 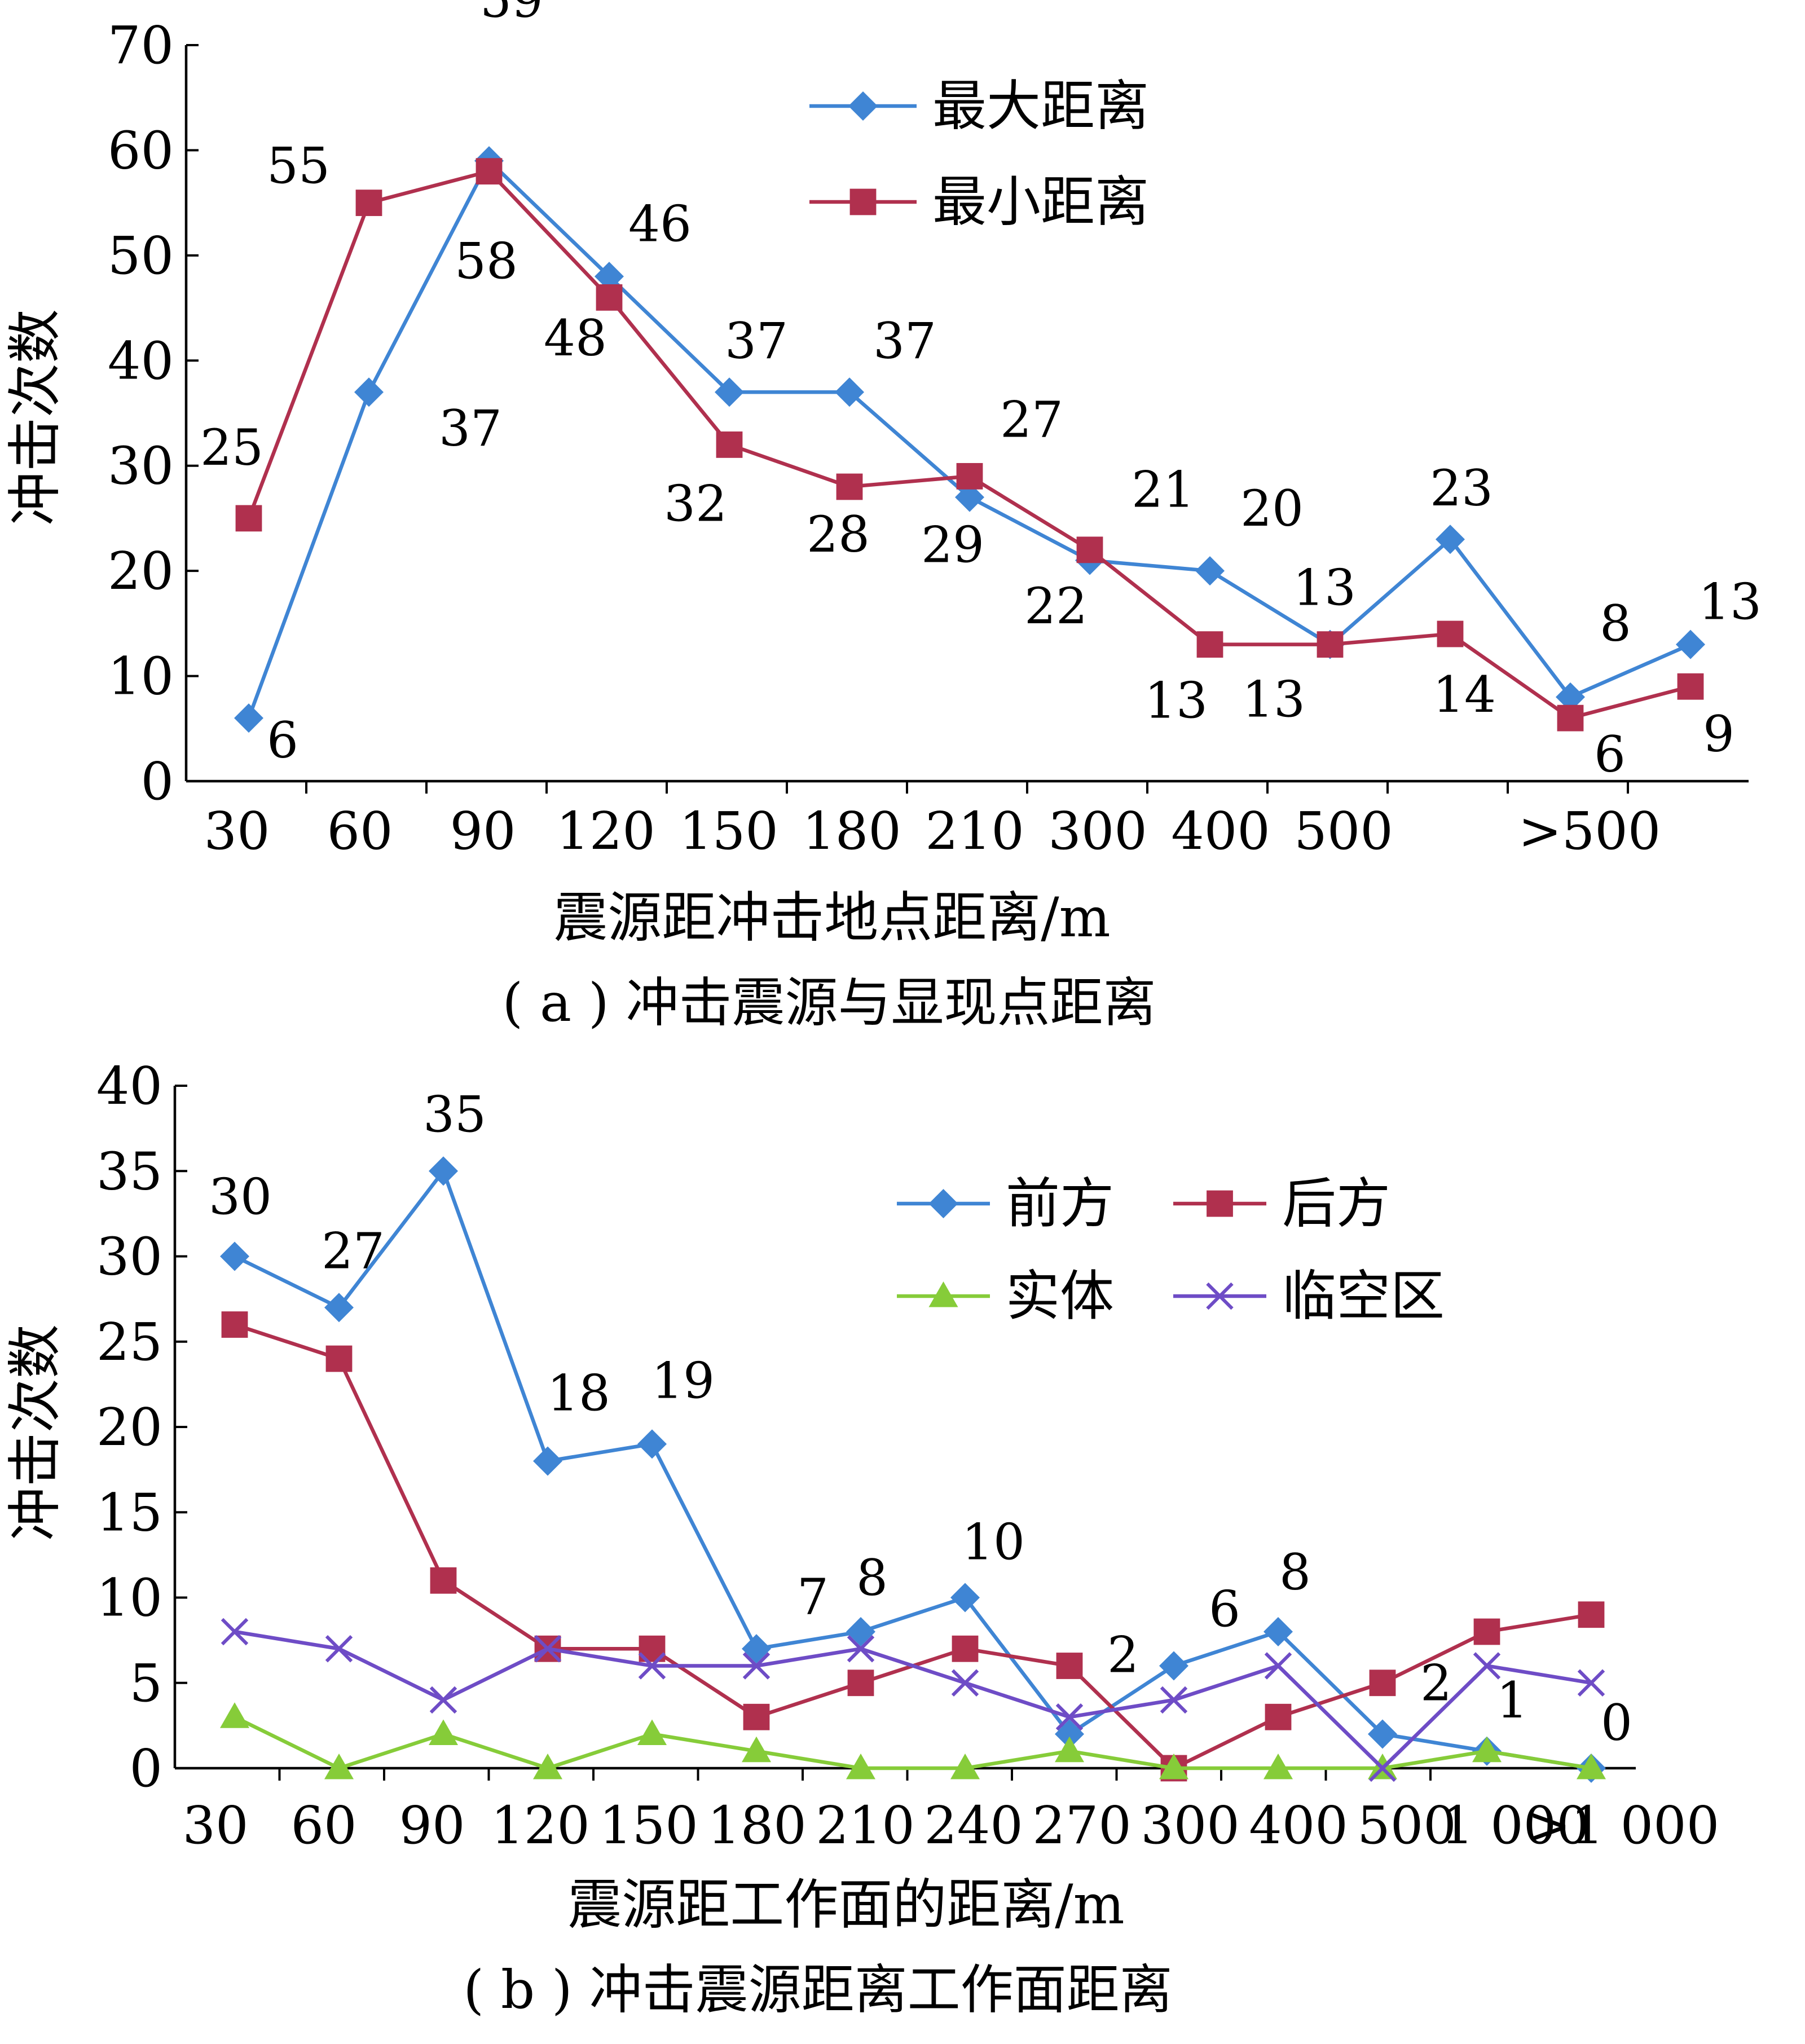 I want to click on a-y-tick-label-5: 50, so click(x=141, y=256).